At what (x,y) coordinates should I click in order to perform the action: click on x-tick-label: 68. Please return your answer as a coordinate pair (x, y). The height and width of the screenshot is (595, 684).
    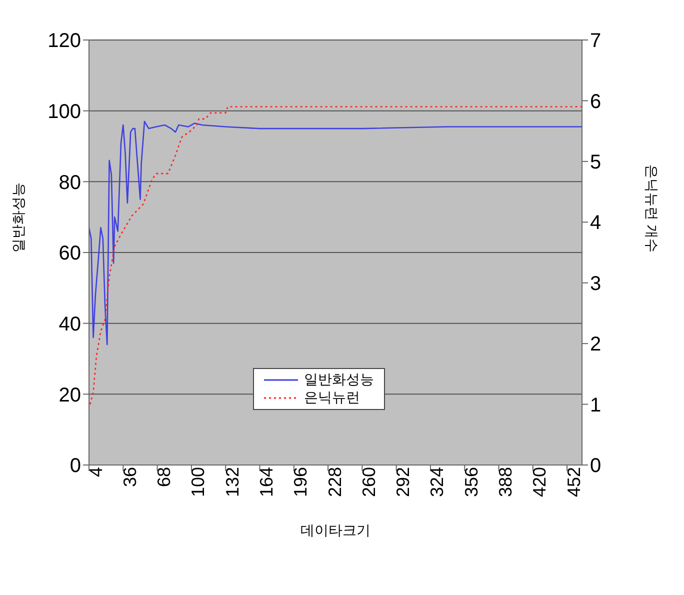
    Looking at the image, I should click on (164, 477).